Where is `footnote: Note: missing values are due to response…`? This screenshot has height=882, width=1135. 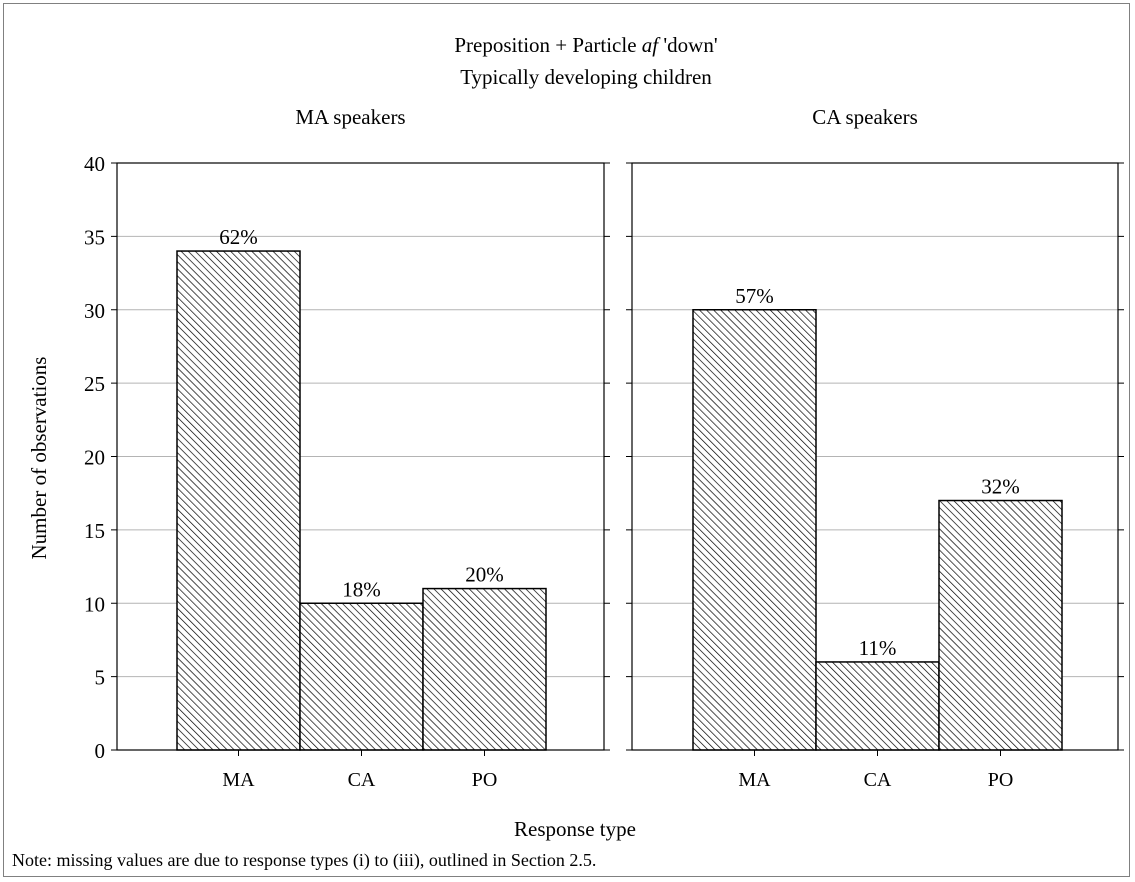
footnote: Note: missing values are due to response… is located at coordinates (304, 860).